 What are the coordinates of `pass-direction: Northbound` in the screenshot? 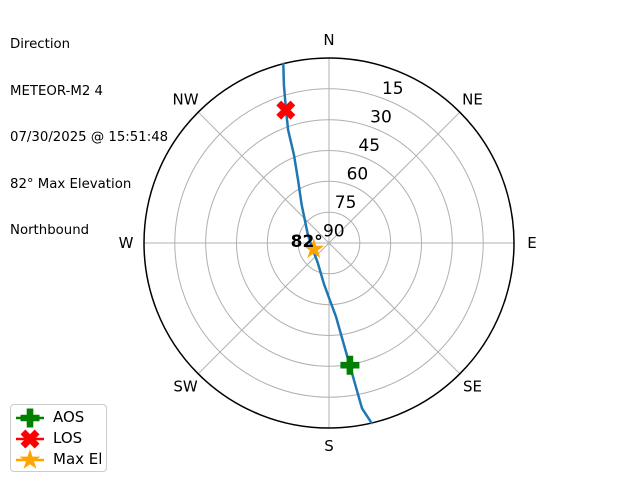 It's located at (50, 230).